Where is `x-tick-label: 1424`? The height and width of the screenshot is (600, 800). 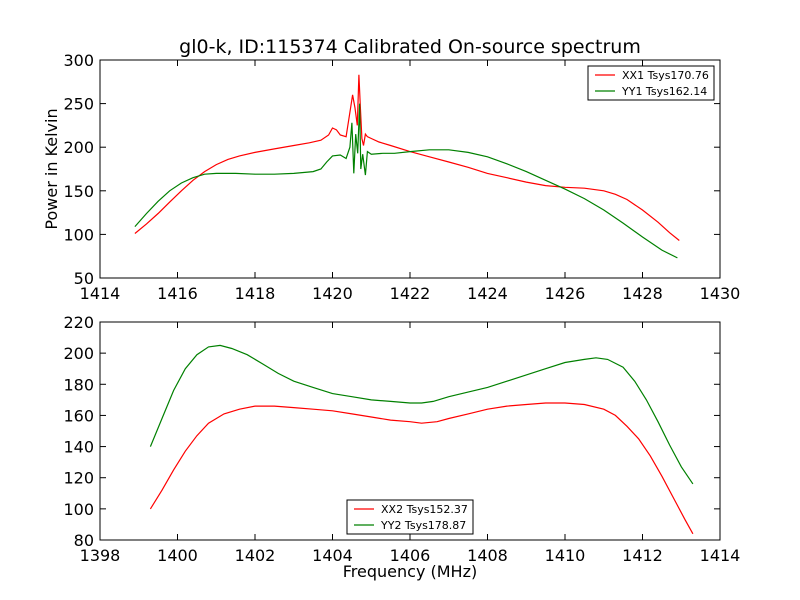
x-tick-label: 1424 is located at coordinates (487, 293).